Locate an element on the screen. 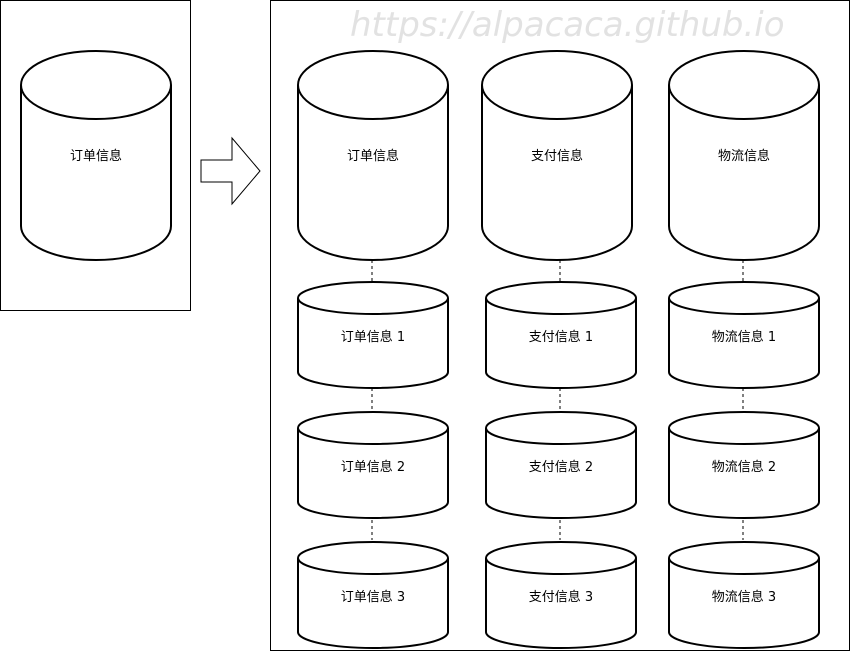  source-cylinder: 订单信息 is located at coordinates (96, 155).